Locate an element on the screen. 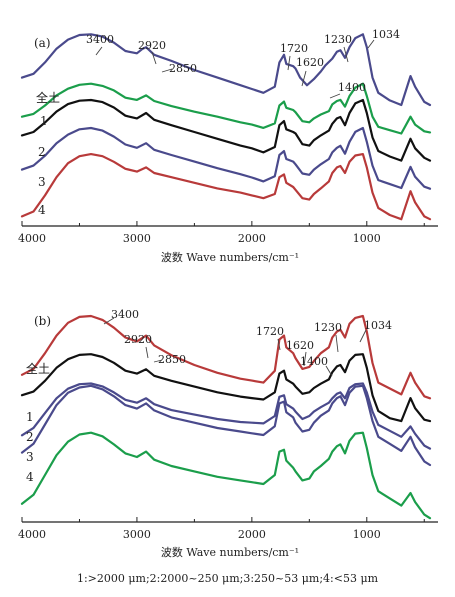  panel-b-peak-label: 1620 is located at coordinates (300, 345).